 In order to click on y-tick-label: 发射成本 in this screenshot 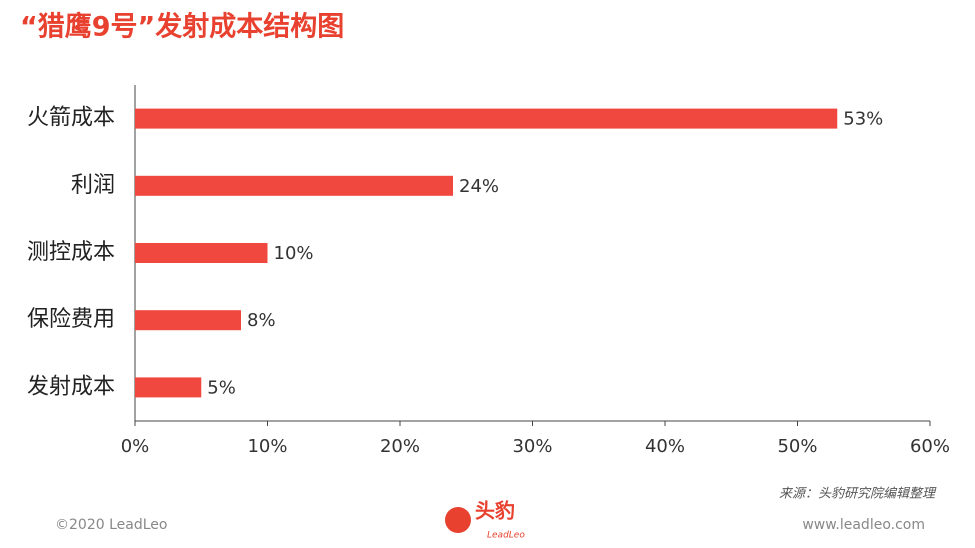, I will do `click(71, 386)`.